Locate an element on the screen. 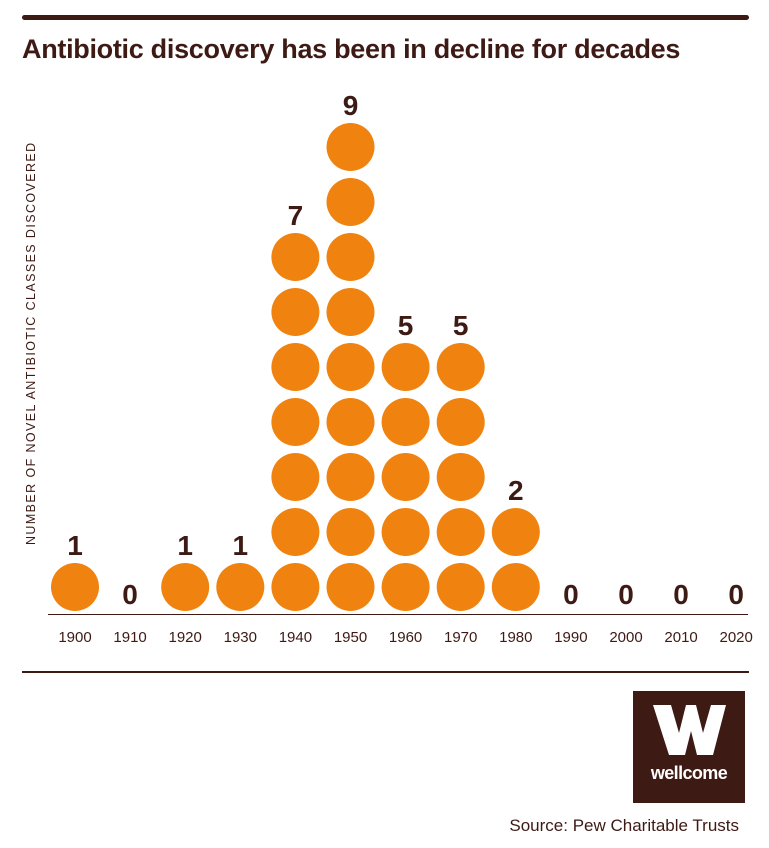 This screenshot has height=848, width=769. x-tick-label-1940: 1940 is located at coordinates (295, 637).